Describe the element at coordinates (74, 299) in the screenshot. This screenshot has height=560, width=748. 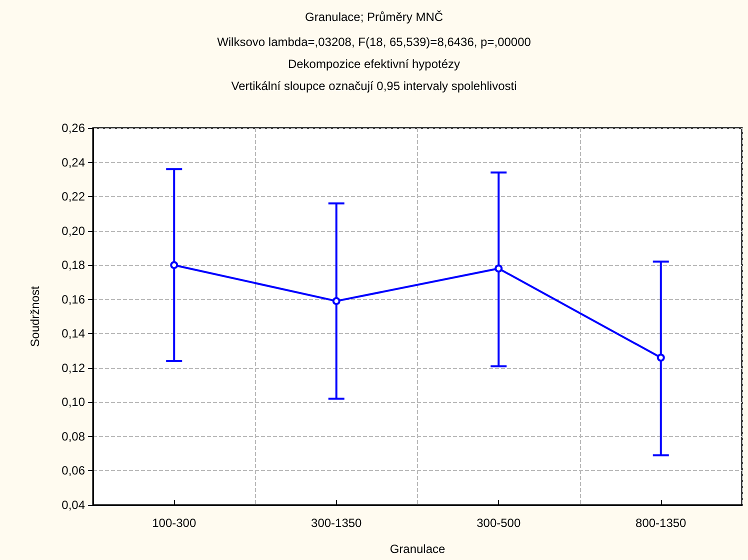
I see `y-tick-label: 0,16` at that location.